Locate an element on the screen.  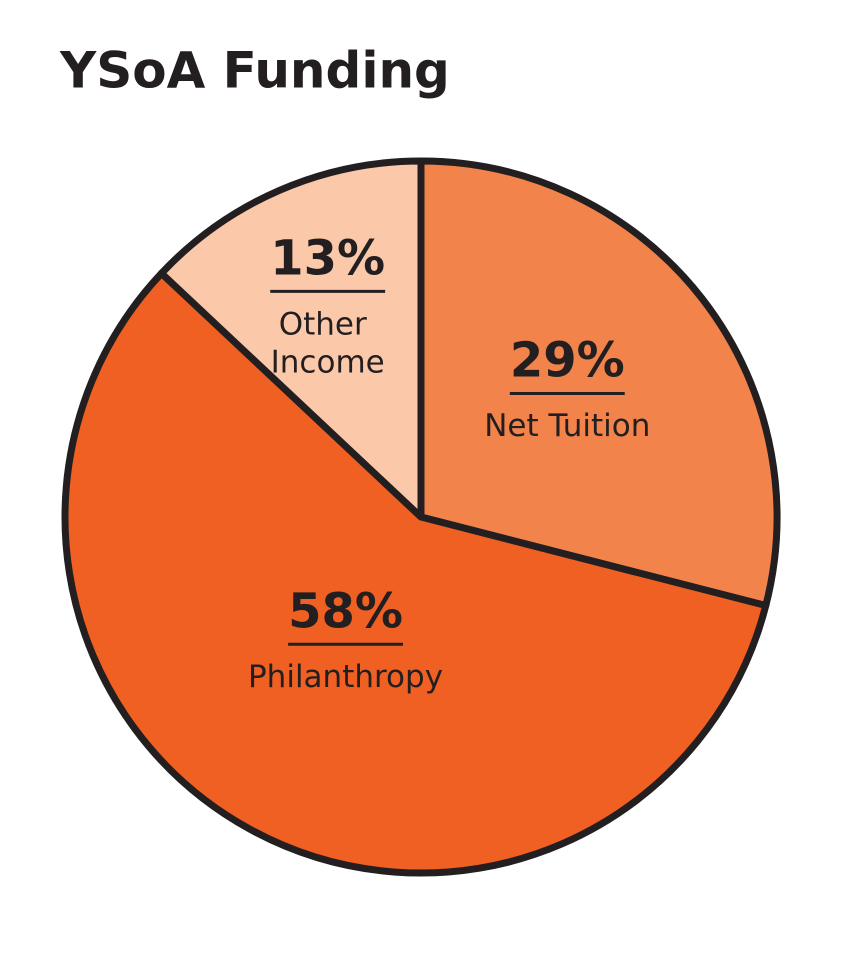
value-label: 29% is located at coordinates (567, 361).